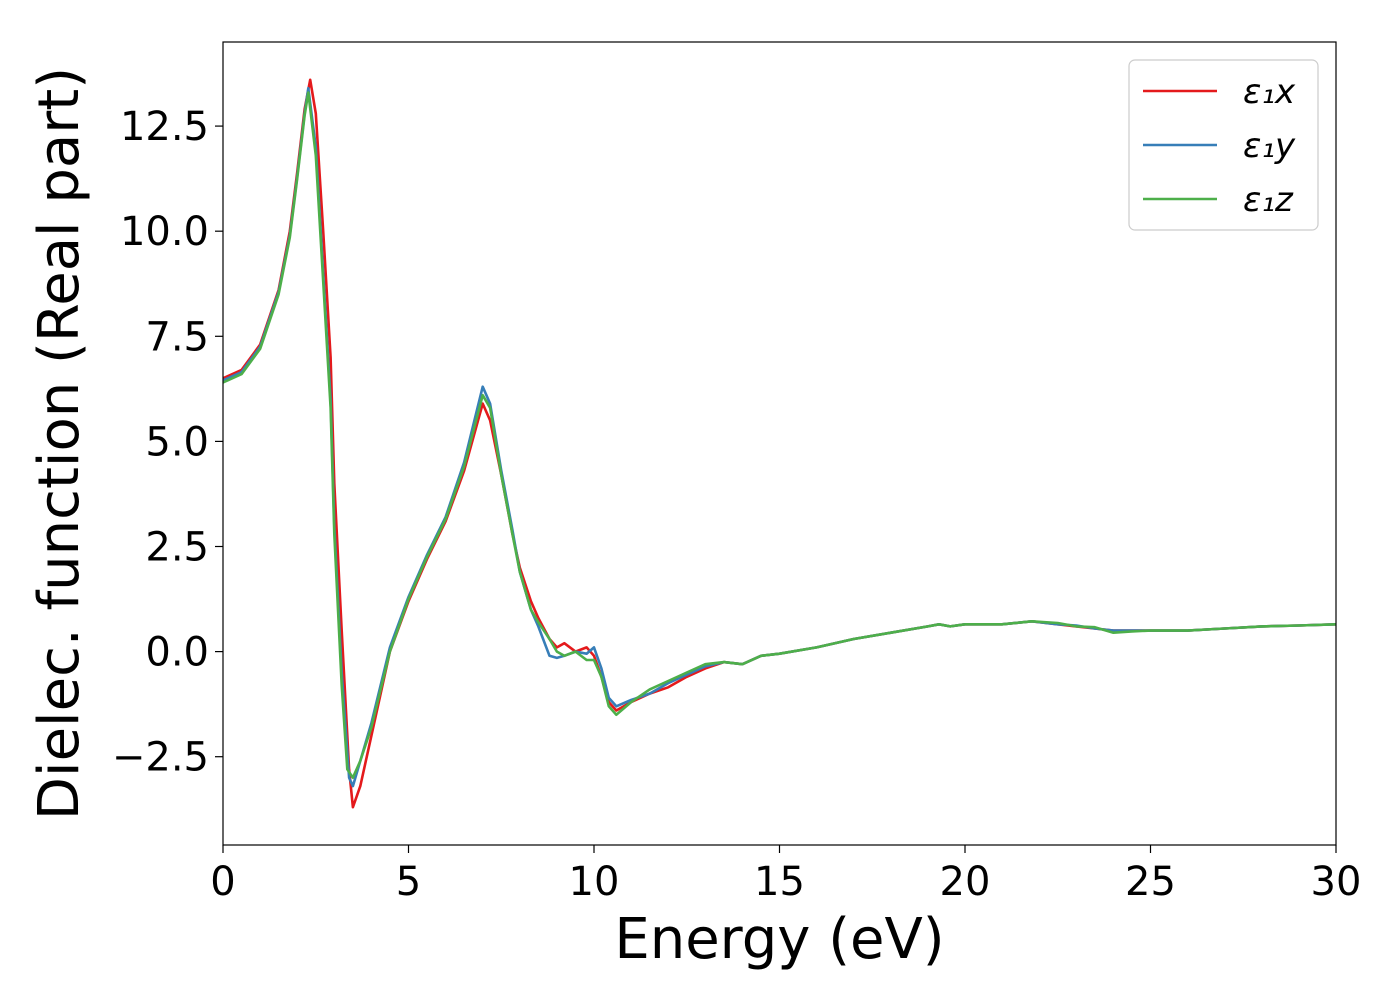 This screenshot has height=1000, width=1400. Describe the element at coordinates (164, 232) in the screenshot. I see `y-tick-label: 10.0` at that location.